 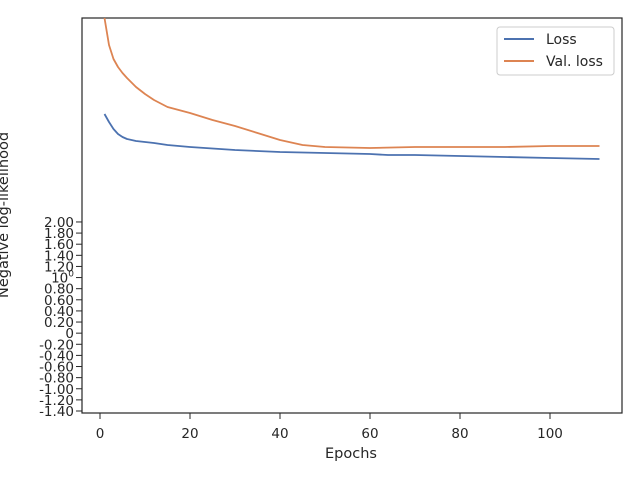 What do you see at coordinates (59, 290) in the screenshot?
I see `y-tick-label: 0.80` at bounding box center [59, 290].